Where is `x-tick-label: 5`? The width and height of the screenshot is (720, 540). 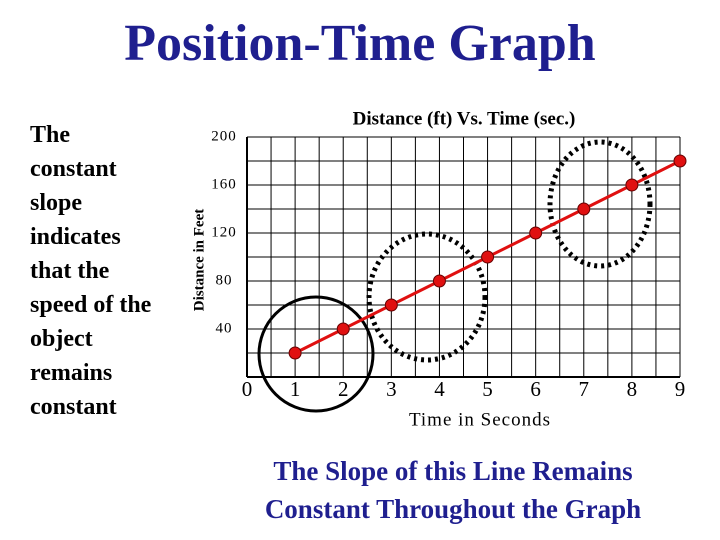
x-tick-label: 5 is located at coordinates (487, 389).